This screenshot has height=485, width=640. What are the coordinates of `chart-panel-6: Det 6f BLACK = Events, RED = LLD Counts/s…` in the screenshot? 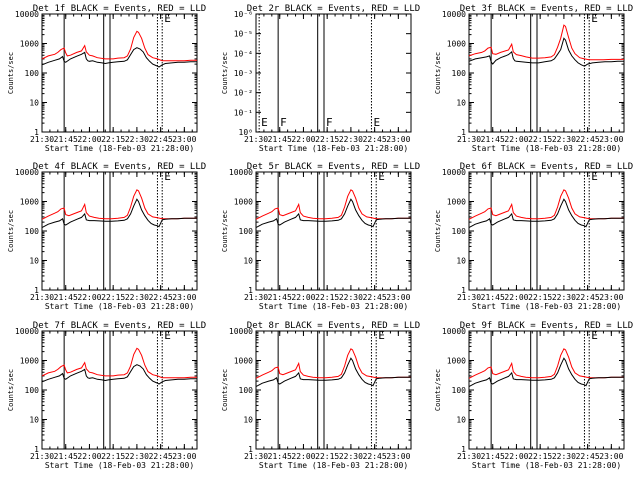 It's located at (533, 236).